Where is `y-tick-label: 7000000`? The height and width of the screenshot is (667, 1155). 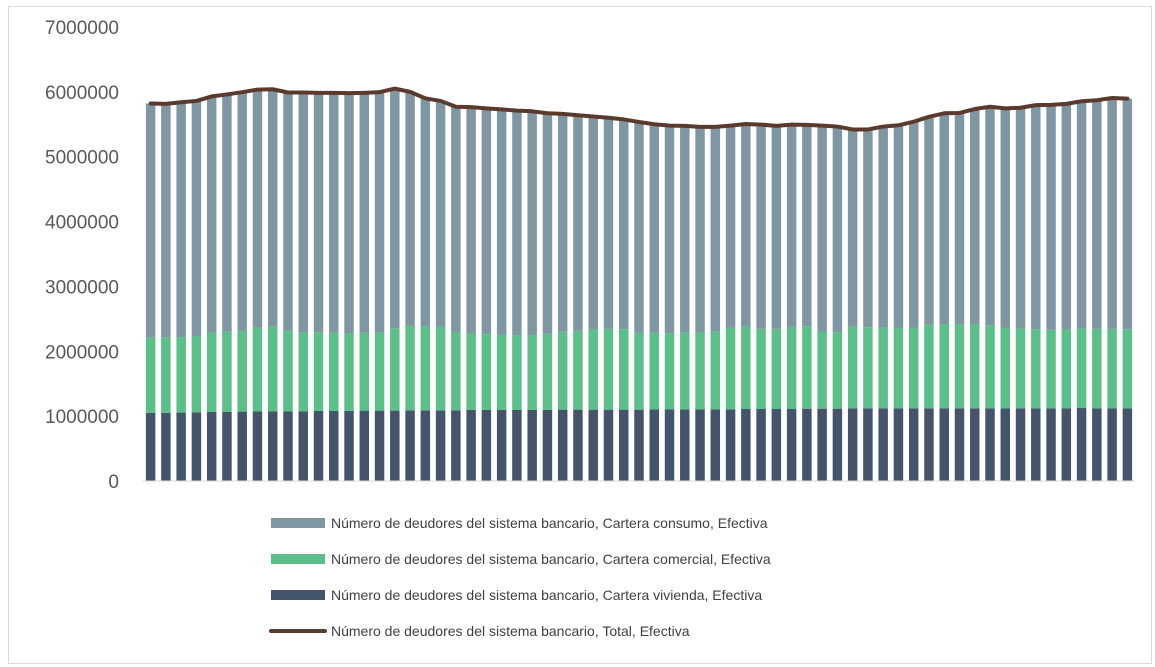
y-tick-label: 7000000 is located at coordinates (82, 28).